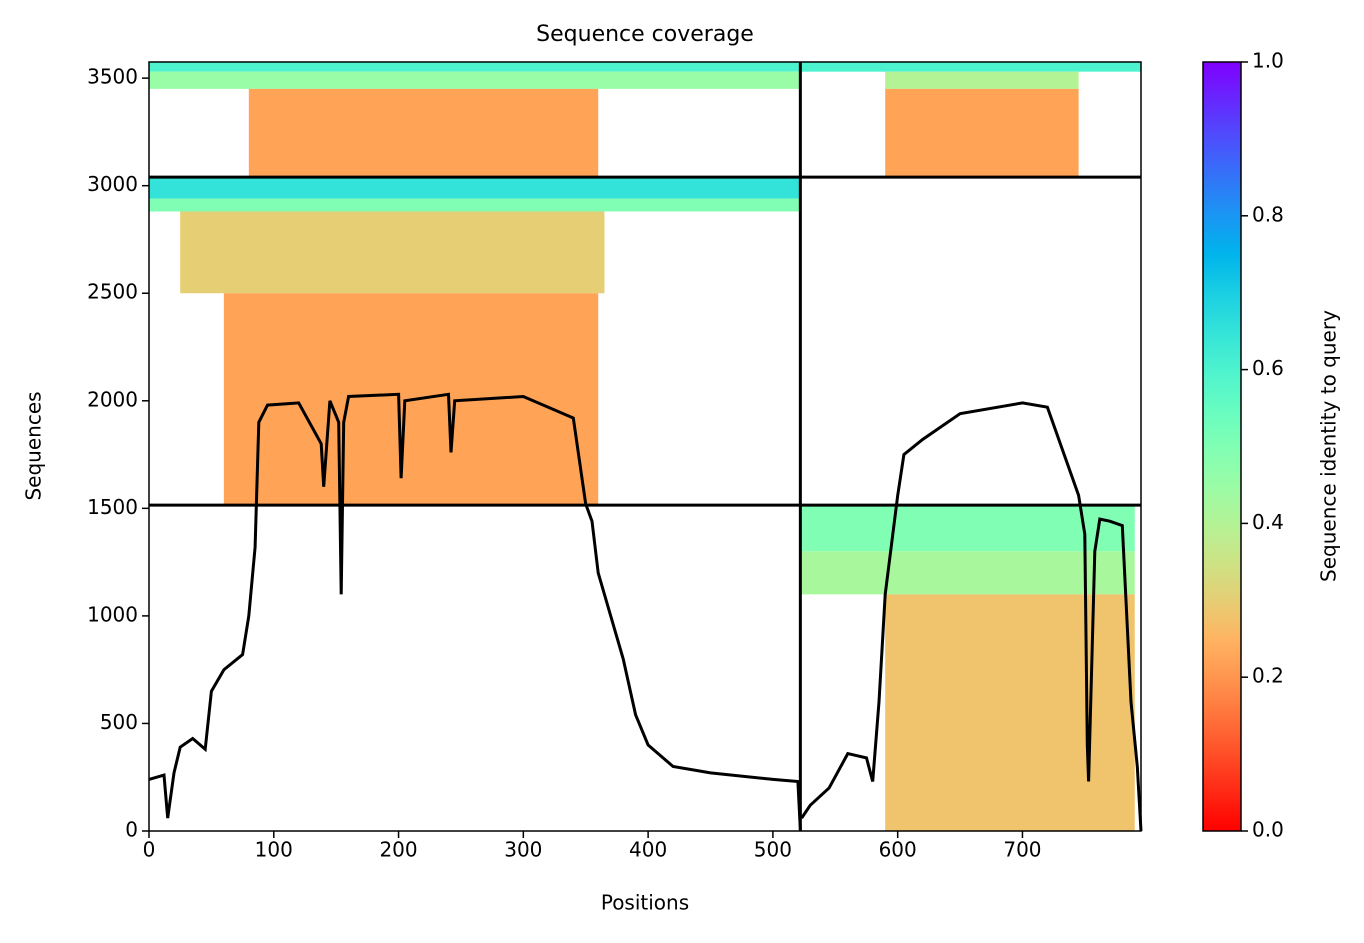  Describe the element at coordinates (1222, 446) in the screenshot. I see `colorbar` at that location.